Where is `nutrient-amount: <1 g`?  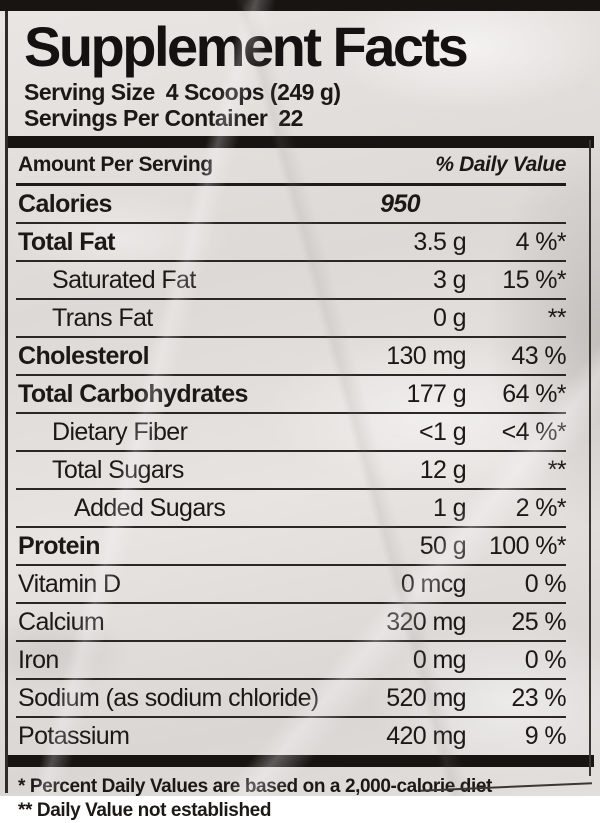
nutrient-amount: <1 g is located at coordinates (443, 431).